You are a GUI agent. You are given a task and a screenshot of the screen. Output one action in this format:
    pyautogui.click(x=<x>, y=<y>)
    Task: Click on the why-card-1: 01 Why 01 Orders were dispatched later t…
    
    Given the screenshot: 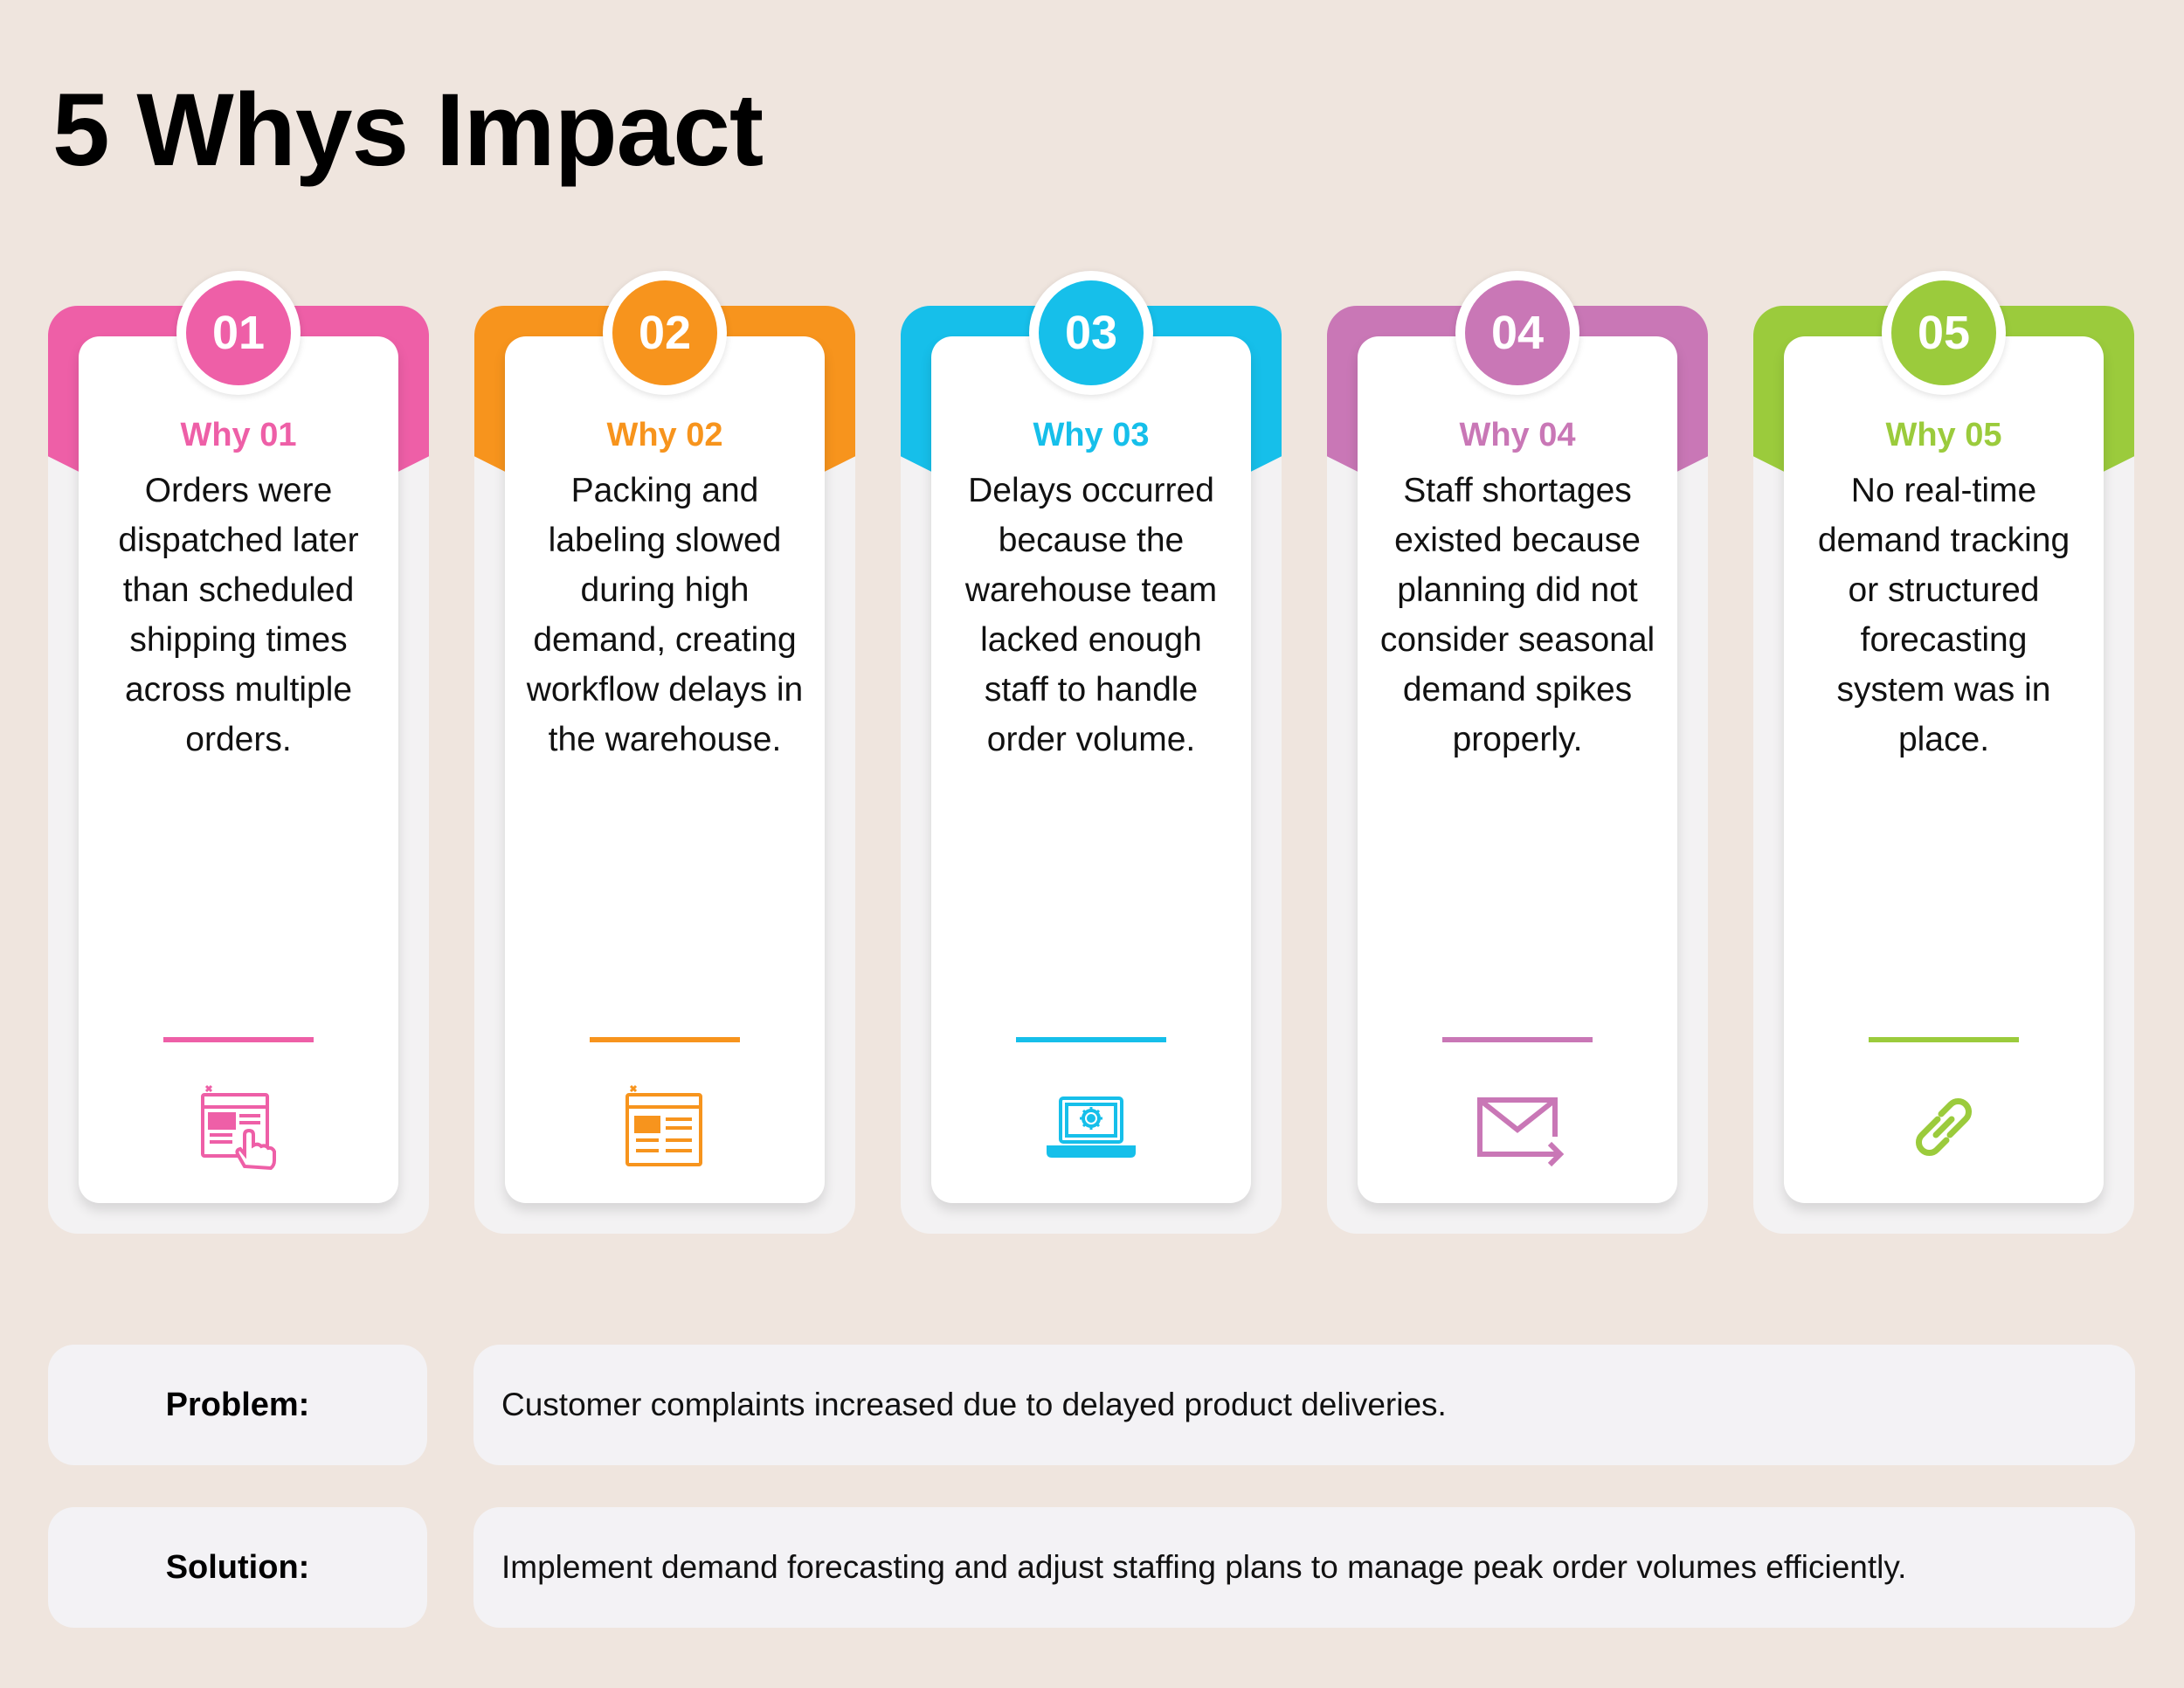 What is the action you would take?
    pyautogui.click(x=238, y=752)
    